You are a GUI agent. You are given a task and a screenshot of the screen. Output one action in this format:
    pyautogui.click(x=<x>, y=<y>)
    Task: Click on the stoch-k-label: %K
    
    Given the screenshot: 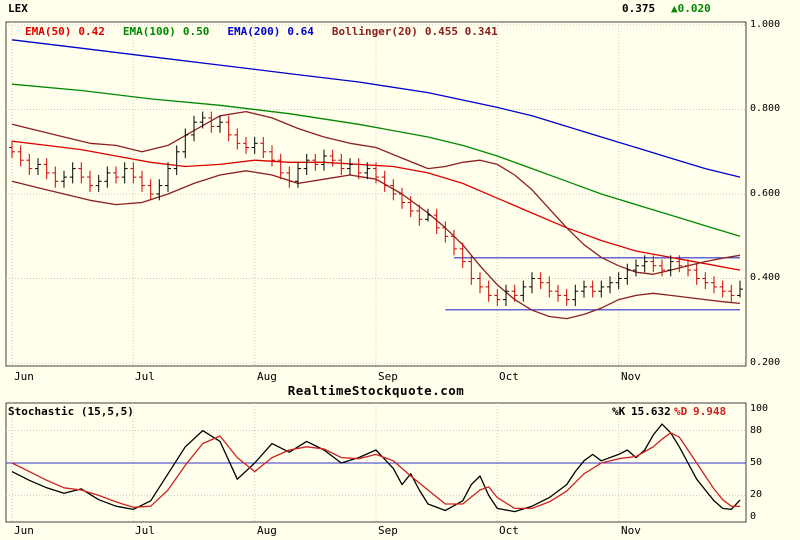 What is the action you would take?
    pyautogui.click(x=619, y=411)
    